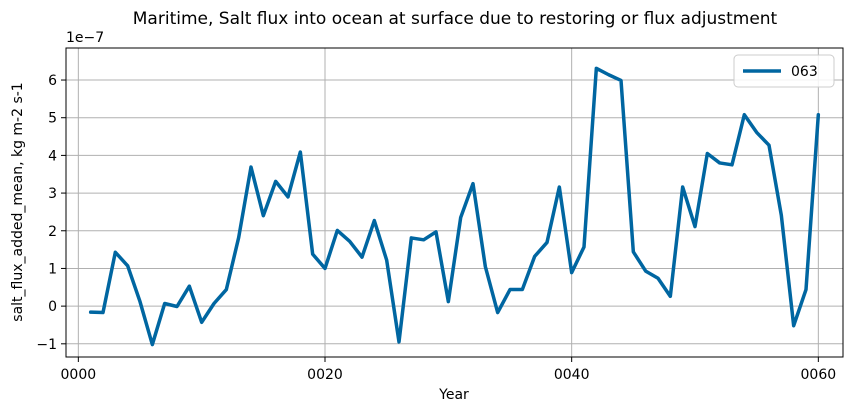 The height and width of the screenshot is (412, 851). What do you see at coordinates (52, 119) in the screenshot?
I see `y-tick-label: 5` at bounding box center [52, 119].